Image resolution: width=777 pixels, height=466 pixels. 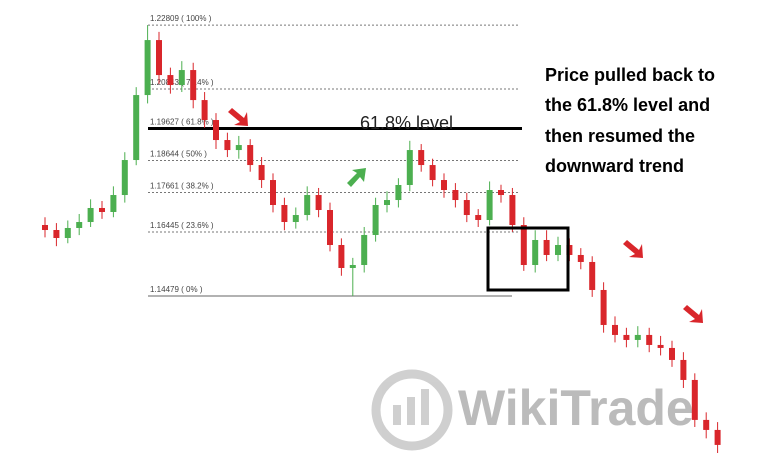 What do you see at coordinates (182, 186) in the screenshot?
I see `fib-label: 1.17661 ( 38.2% )` at bounding box center [182, 186].